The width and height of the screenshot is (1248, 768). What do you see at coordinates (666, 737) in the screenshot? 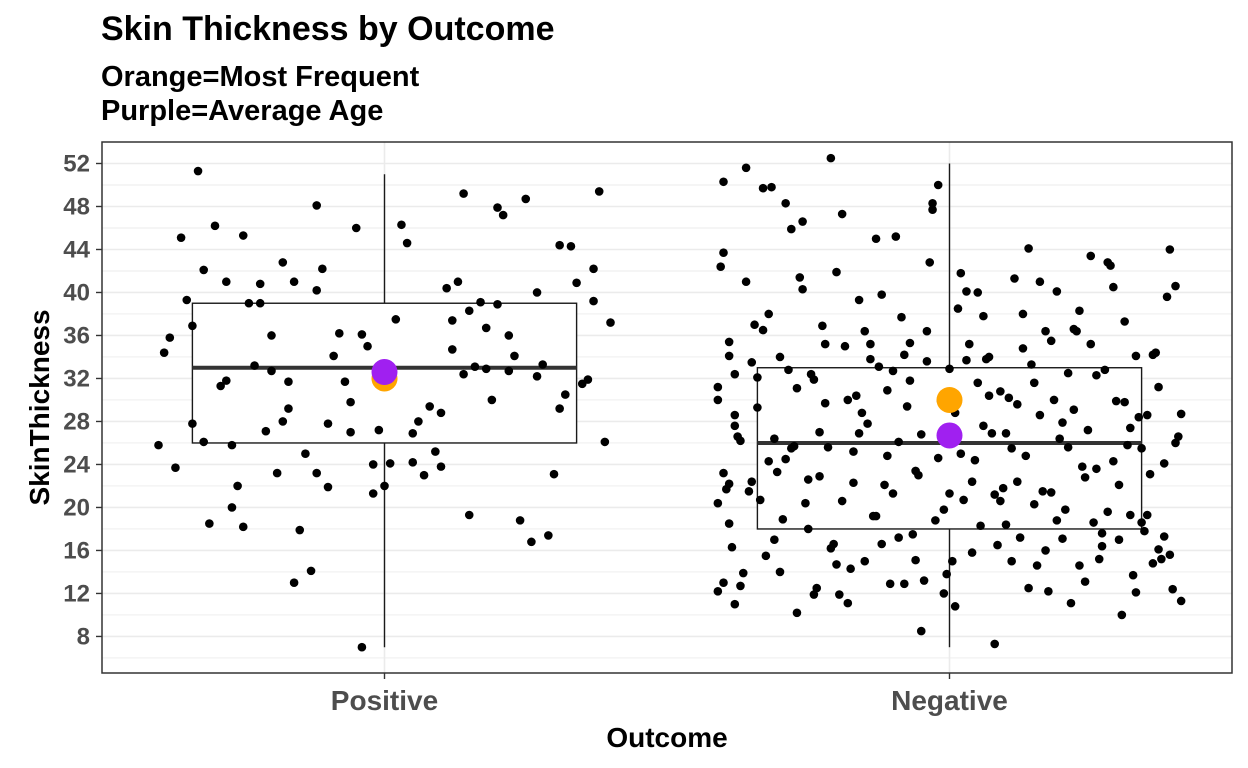
I see `x-axis-title: Outcome` at bounding box center [666, 737].